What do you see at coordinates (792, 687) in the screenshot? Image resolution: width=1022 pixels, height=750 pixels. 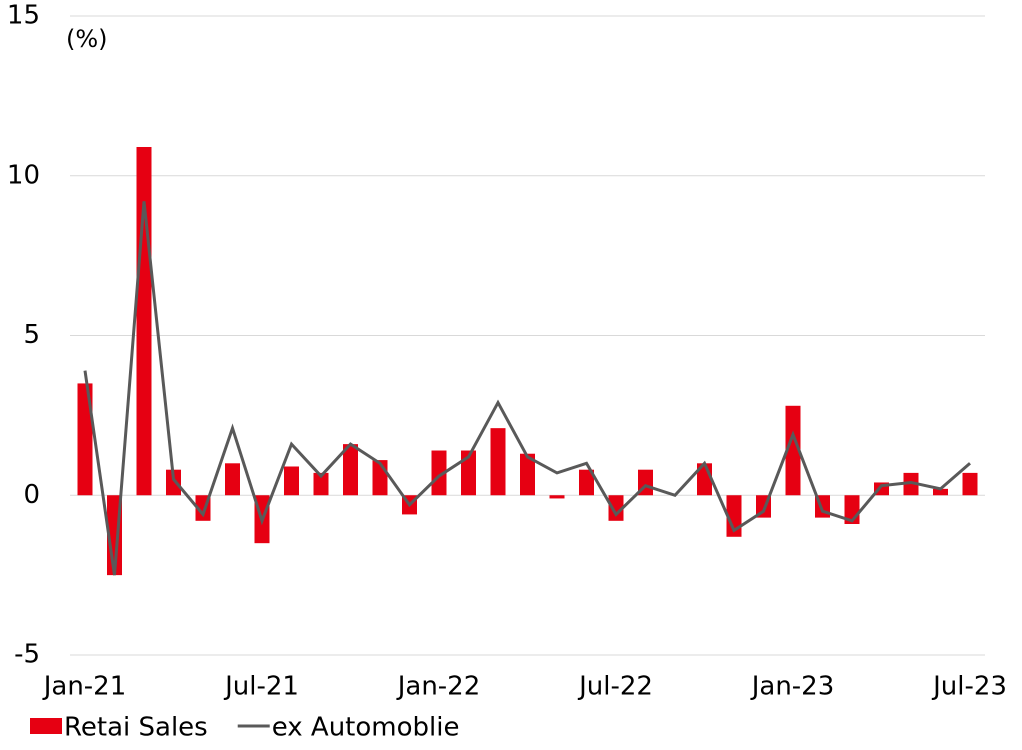 I see `x-tick-label: Jan-23` at bounding box center [792, 687].